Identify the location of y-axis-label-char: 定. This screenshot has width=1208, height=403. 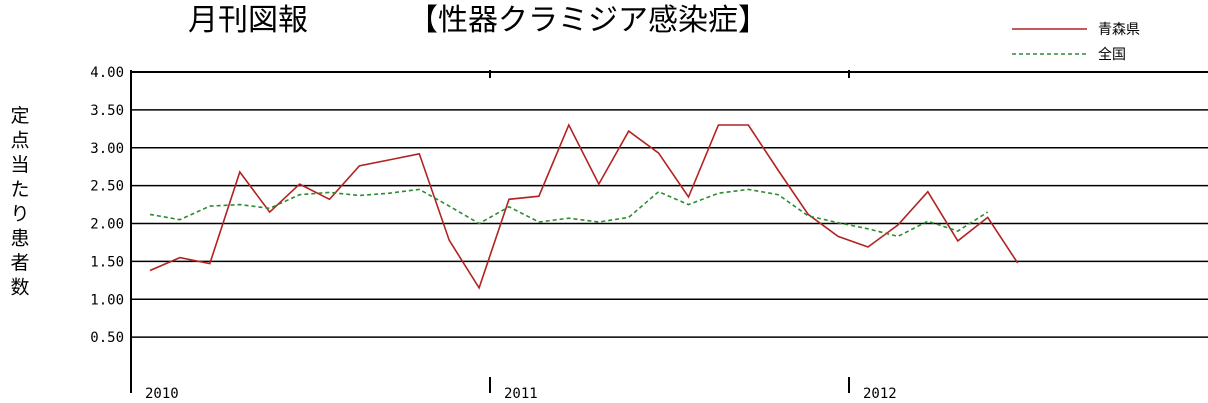
(19, 116).